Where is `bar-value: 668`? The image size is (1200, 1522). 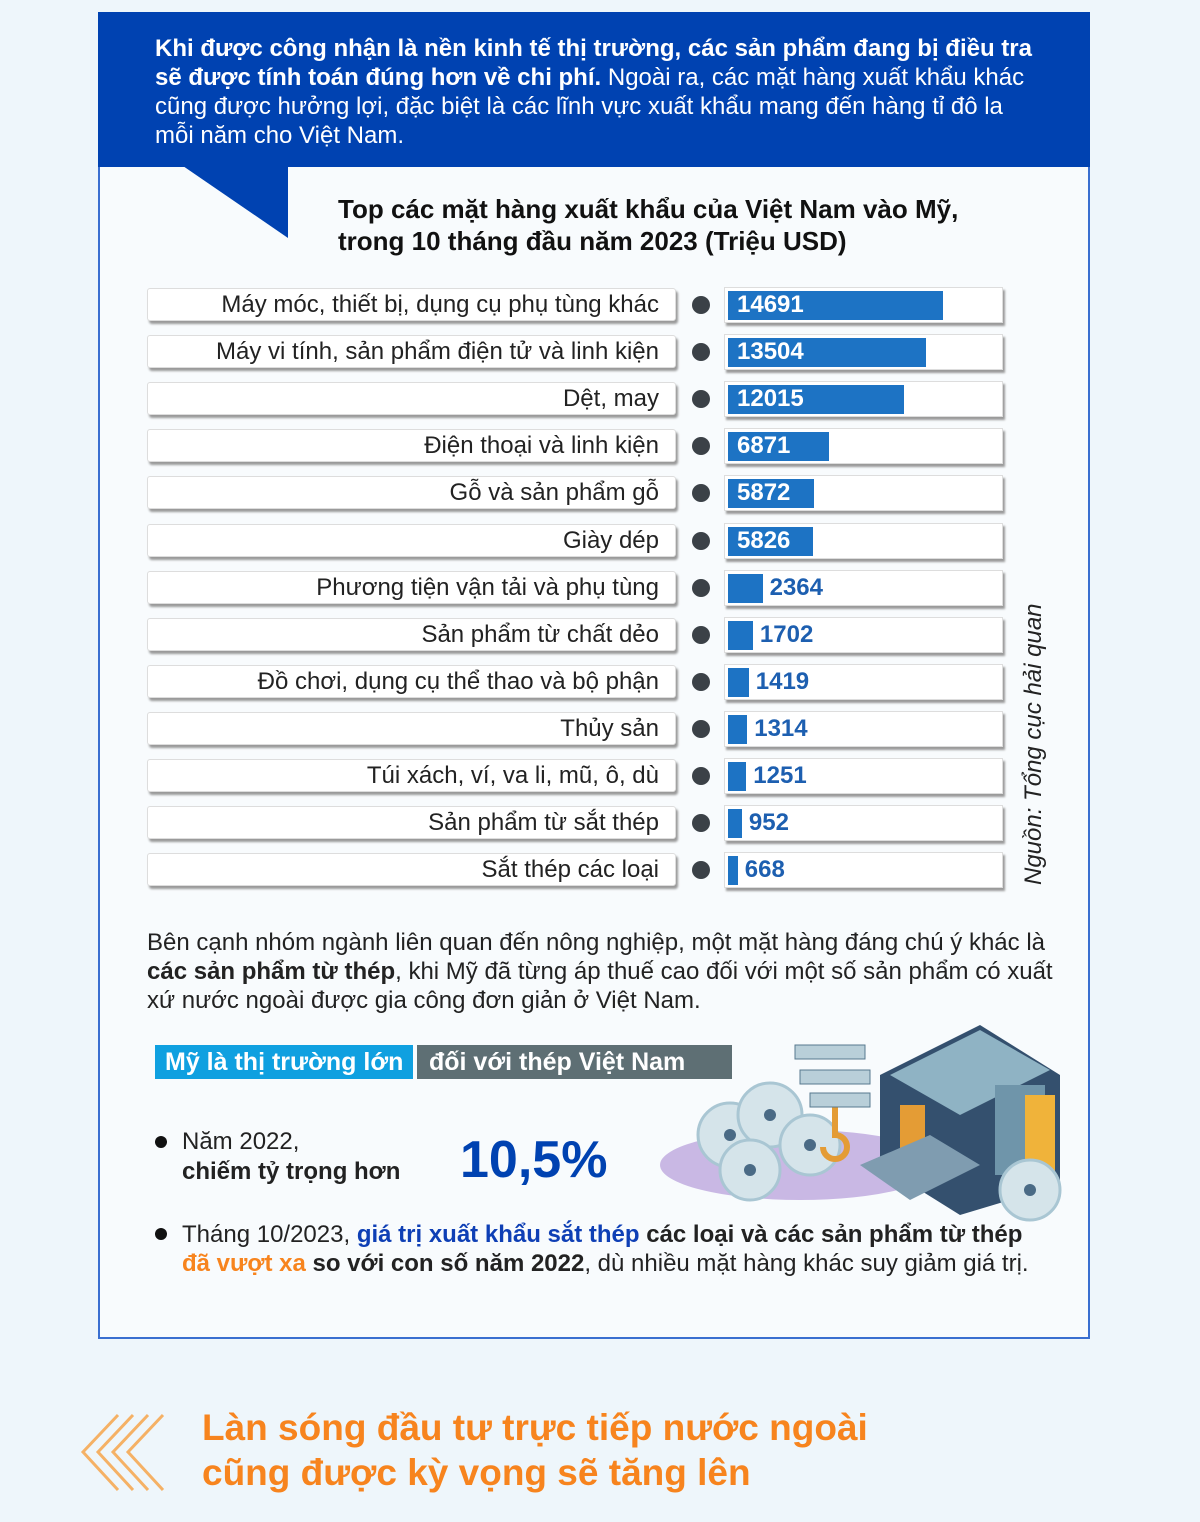 bar-value: 668 is located at coordinates (764, 870).